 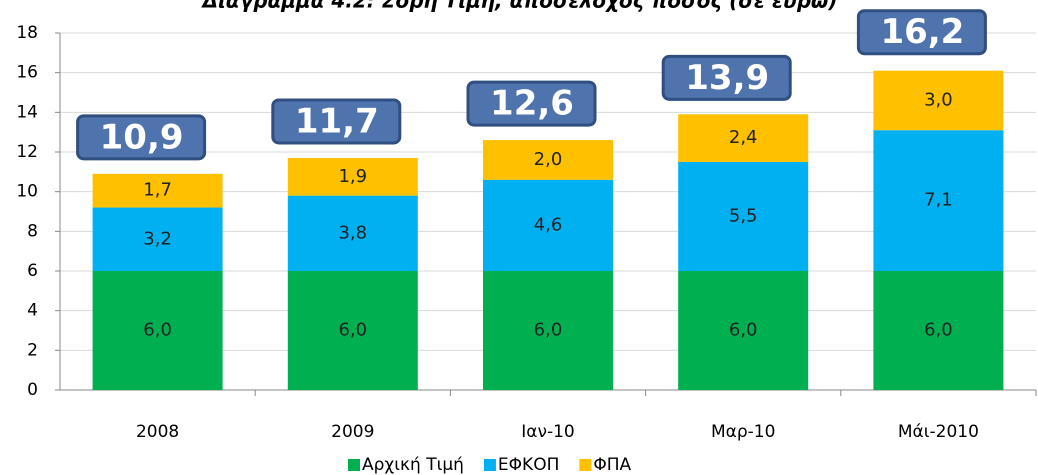 I want to click on legend-label: ΕΦΚΟΠ, so click(x=528, y=465).